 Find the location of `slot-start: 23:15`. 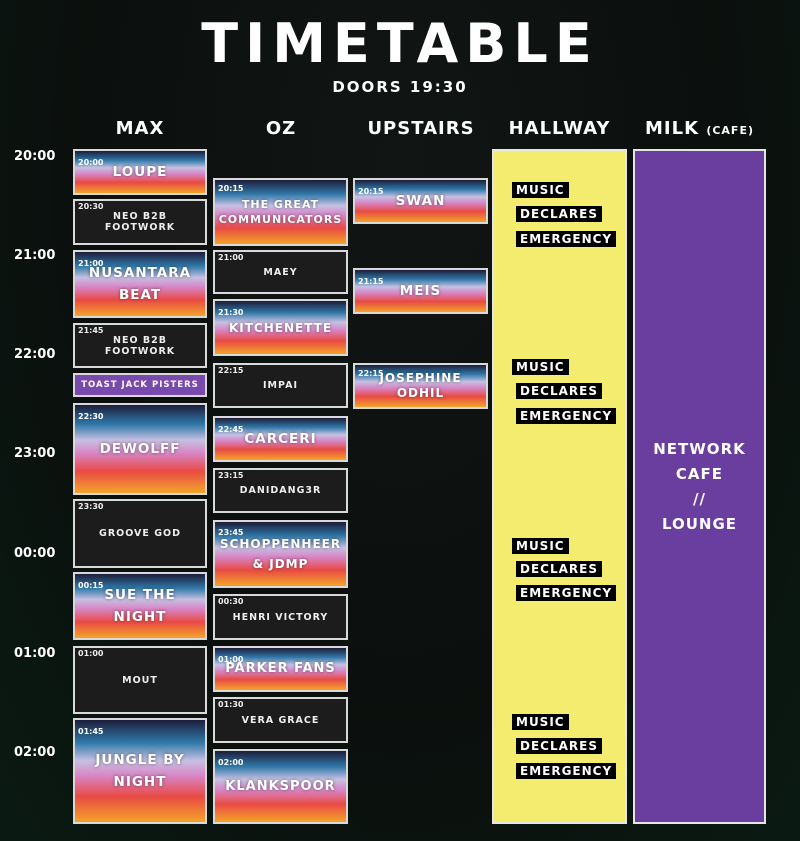

slot-start: 23:15 is located at coordinates (231, 475).